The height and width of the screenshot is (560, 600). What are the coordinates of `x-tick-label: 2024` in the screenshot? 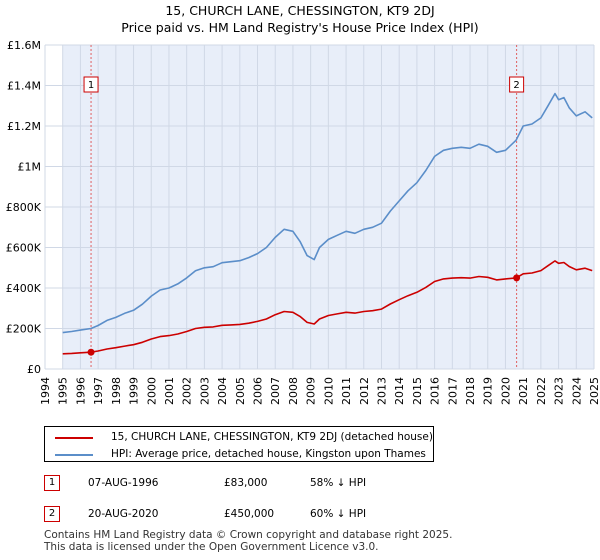 It's located at (576, 391).